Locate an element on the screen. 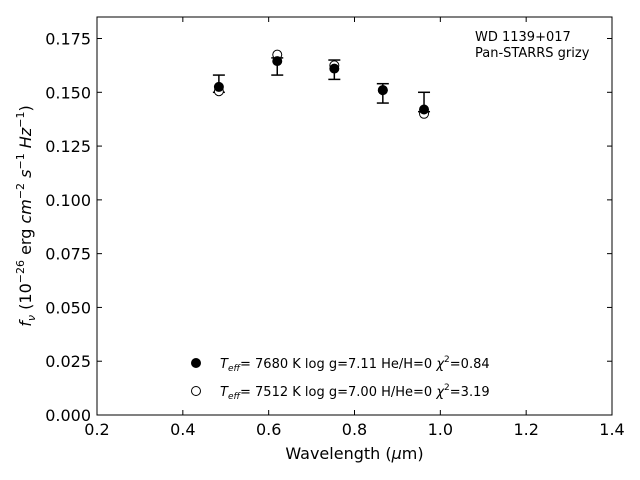  y-tick-label: 0.175 is located at coordinates (68, 39).